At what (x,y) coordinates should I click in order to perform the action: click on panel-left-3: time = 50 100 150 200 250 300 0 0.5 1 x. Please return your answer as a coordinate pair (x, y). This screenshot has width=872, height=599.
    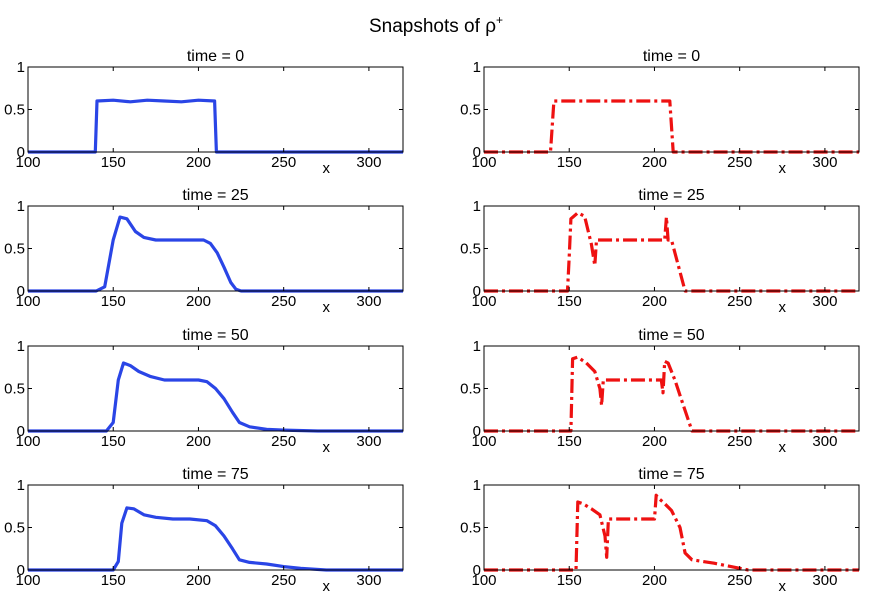
    Looking at the image, I should click on (204, 391).